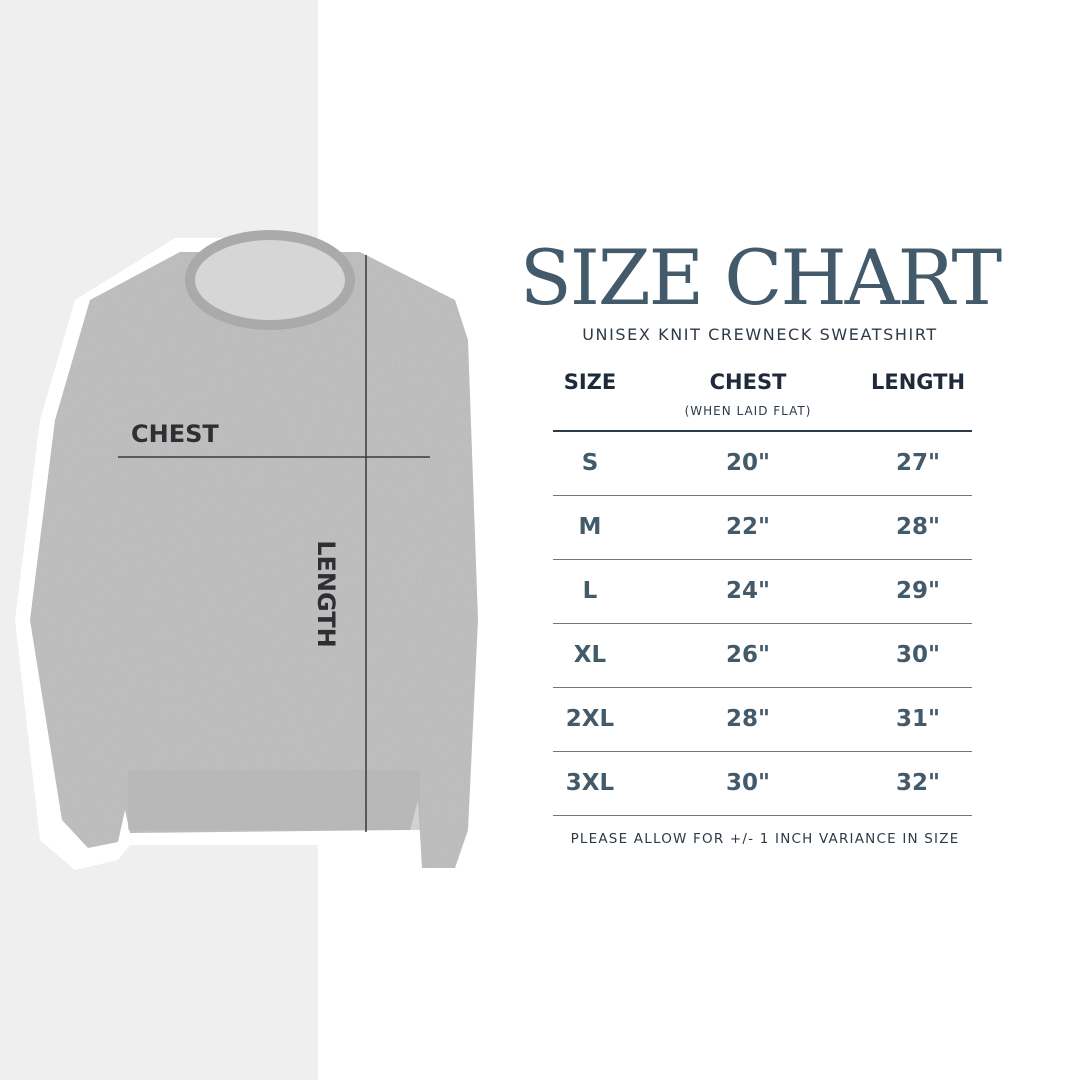 The height and width of the screenshot is (1080, 1080). I want to click on cell-chest: 30", so click(748, 783).